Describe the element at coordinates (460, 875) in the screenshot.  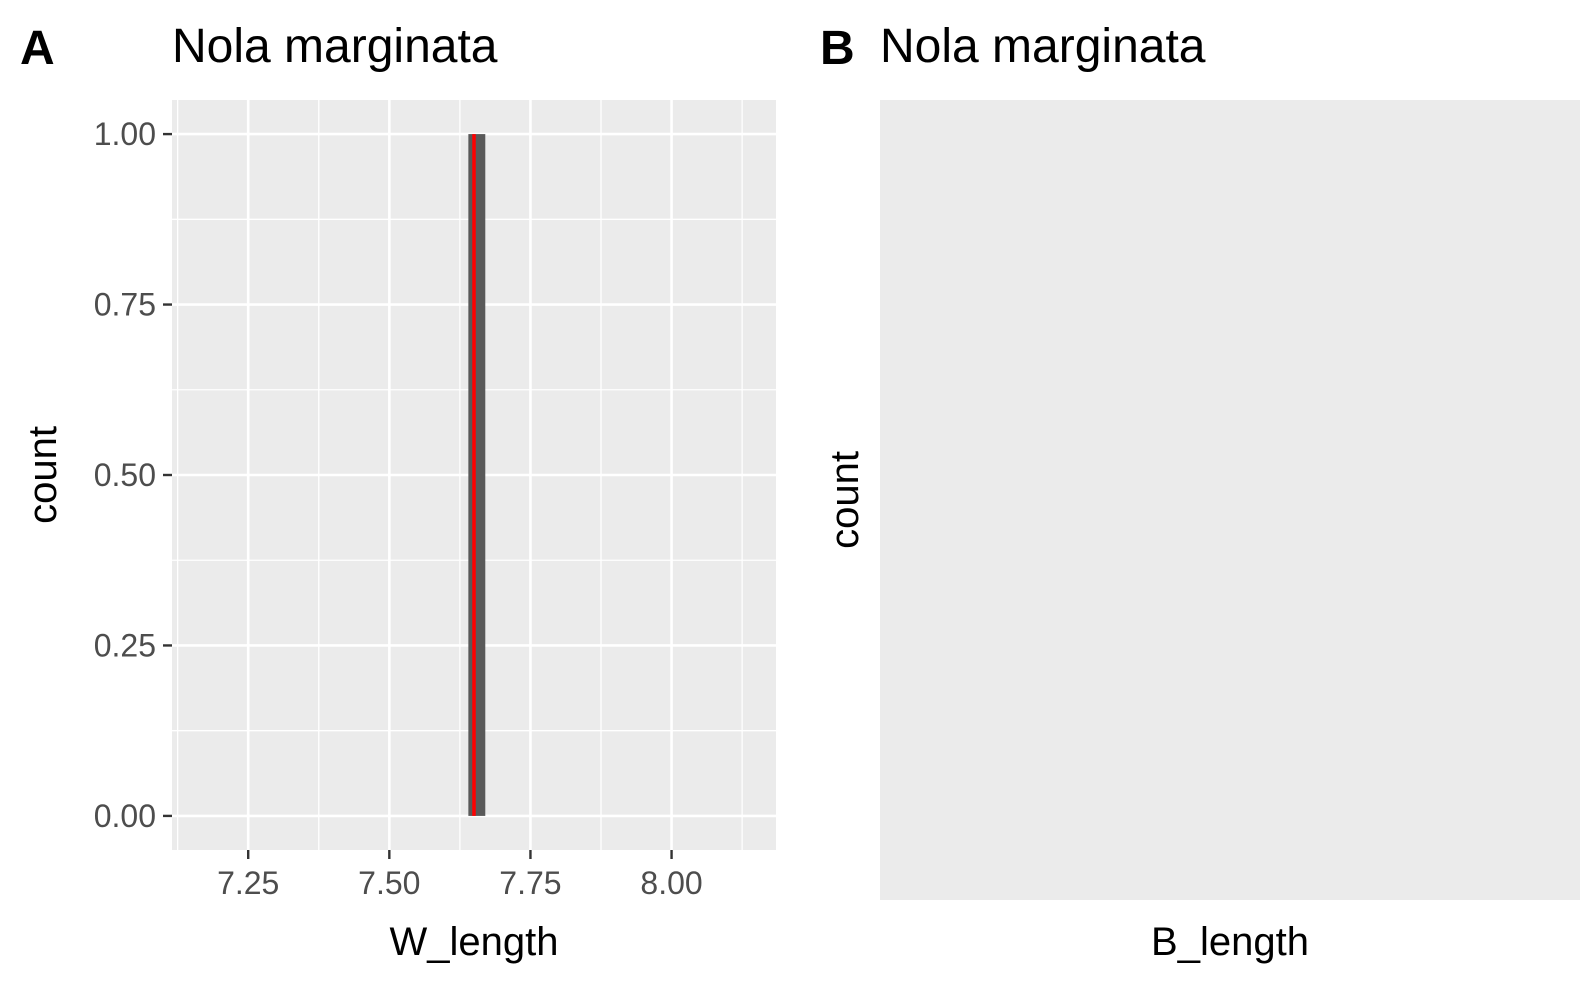
I see `panel-a-x-ticks: 7.25 7.50 7.75 8.00` at that location.